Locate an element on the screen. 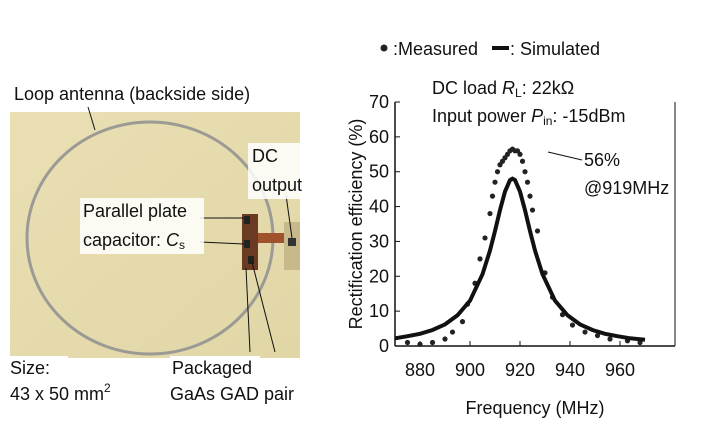  y-tick-label: 20 is located at coordinates (379, 276).